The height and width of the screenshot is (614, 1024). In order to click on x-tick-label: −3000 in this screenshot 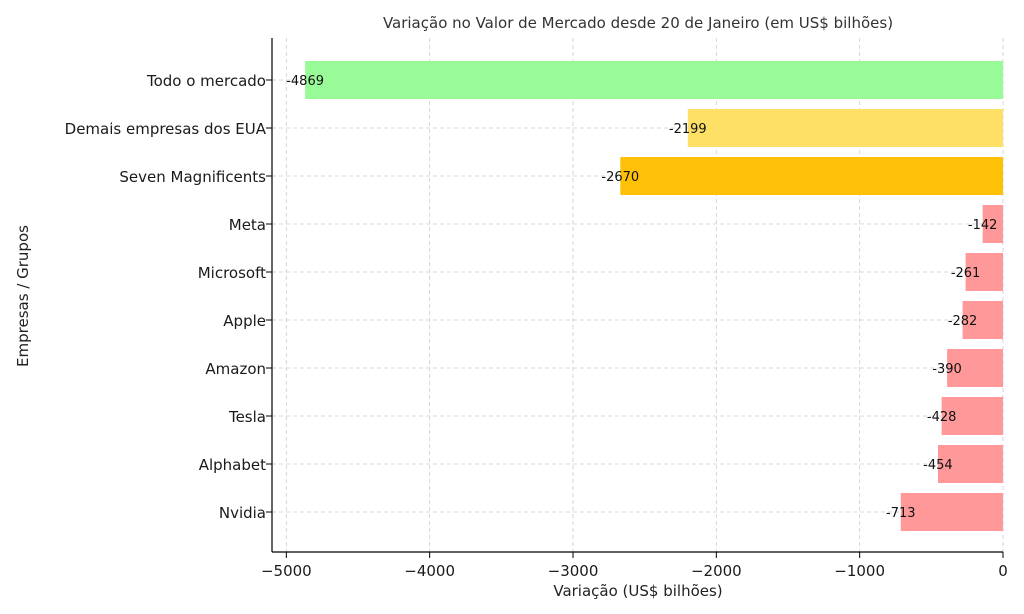, I will do `click(573, 571)`.